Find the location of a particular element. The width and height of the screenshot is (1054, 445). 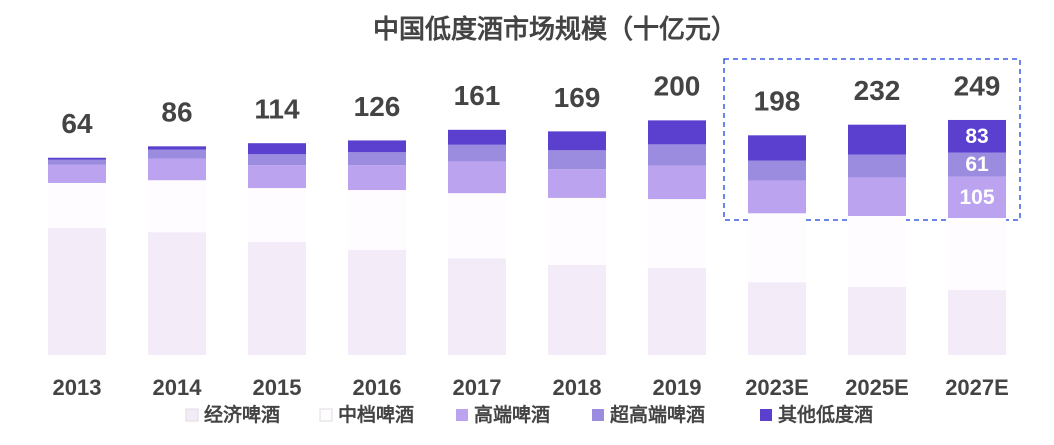

total-label: 169 is located at coordinates (577, 97).